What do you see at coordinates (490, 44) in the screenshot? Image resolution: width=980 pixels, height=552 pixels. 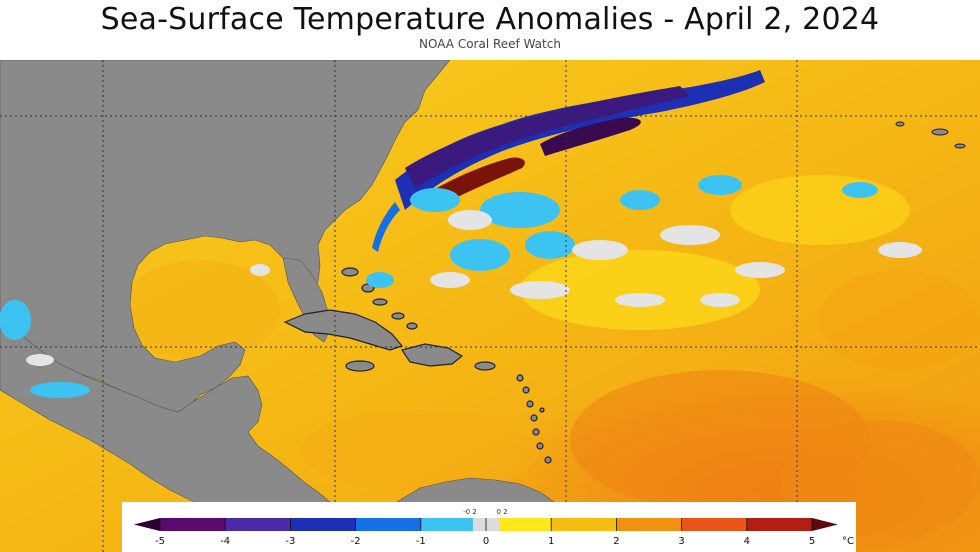 I see `map-source-credit: NOAA Coral Reef Watch` at bounding box center [490, 44].